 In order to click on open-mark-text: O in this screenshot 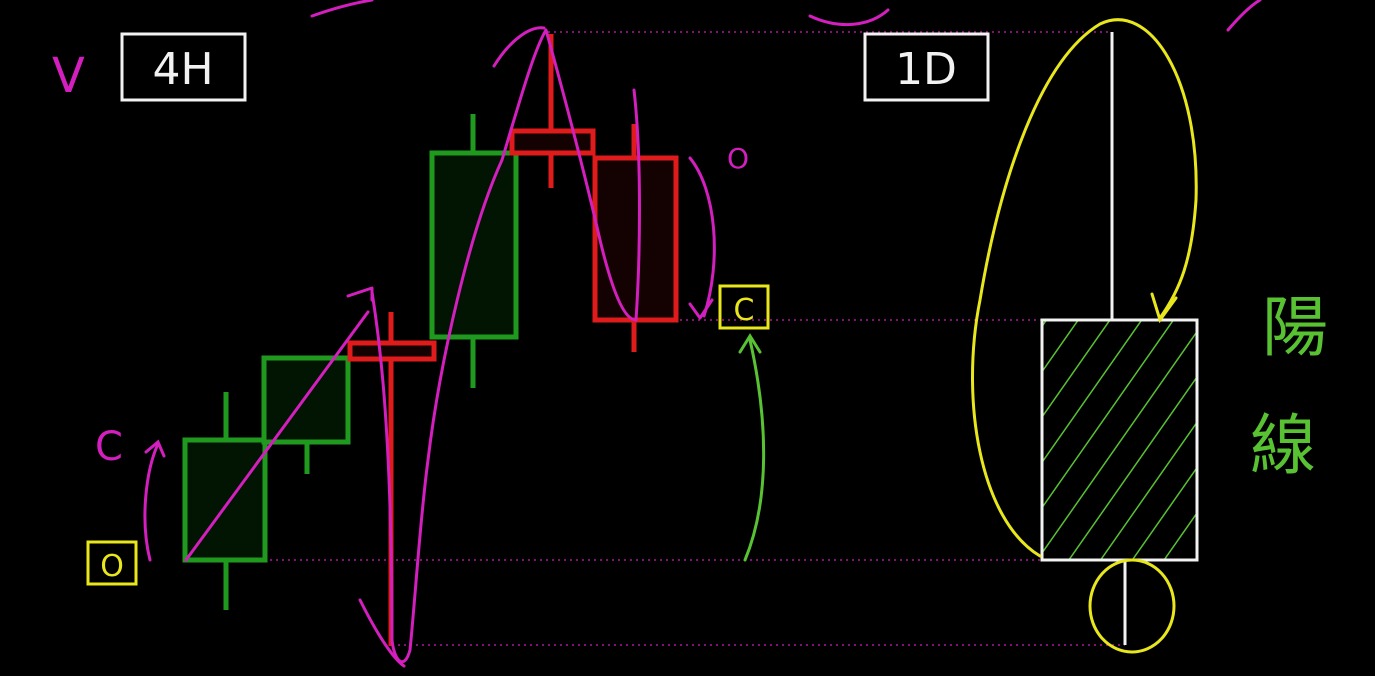, I will do `click(112, 566)`.